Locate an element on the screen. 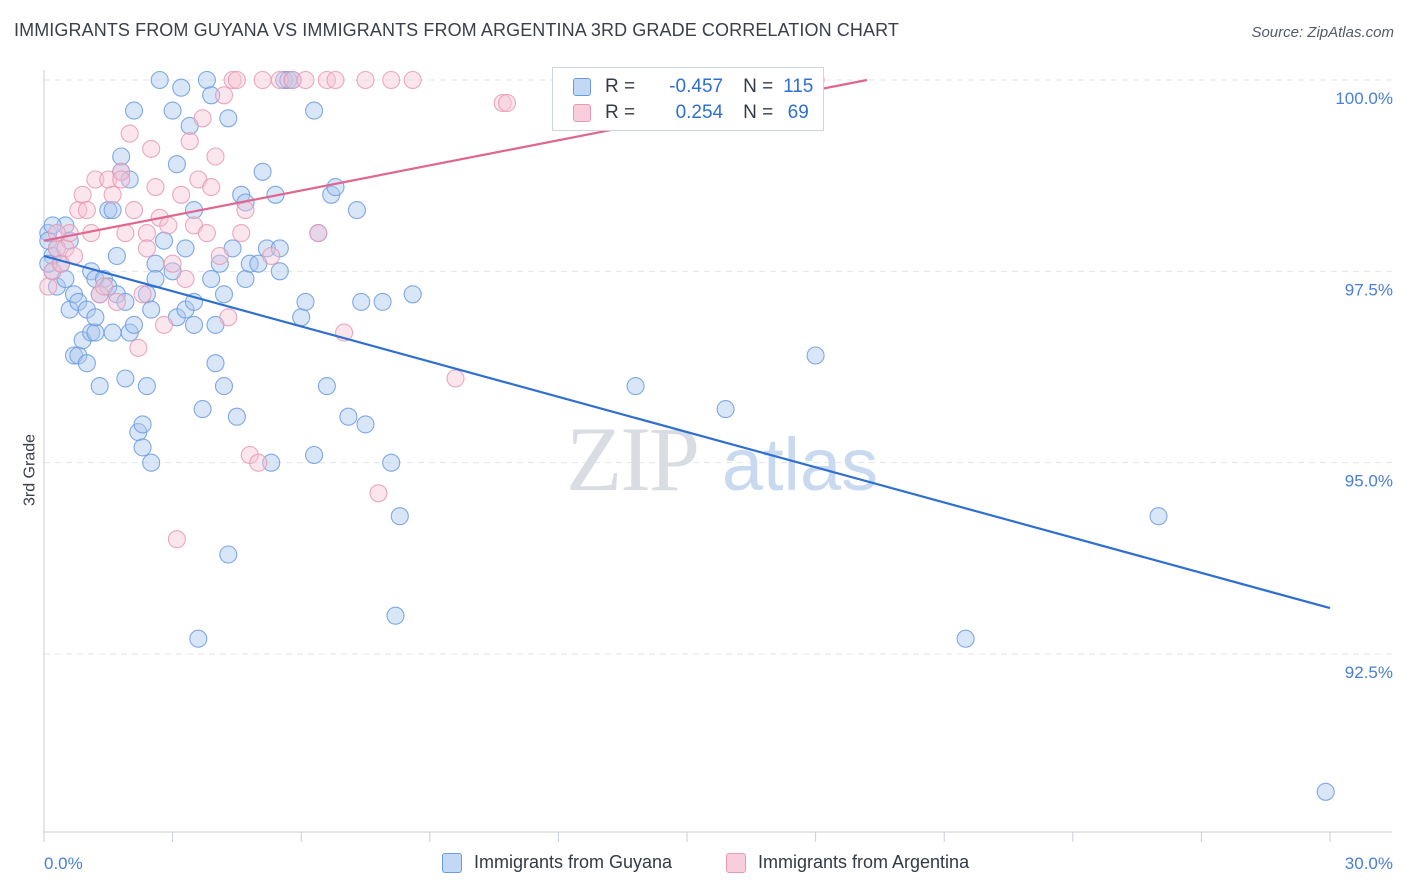 Image resolution: width=1406 pixels, height=892 pixels. legend-n-label: N = is located at coordinates (758, 112).